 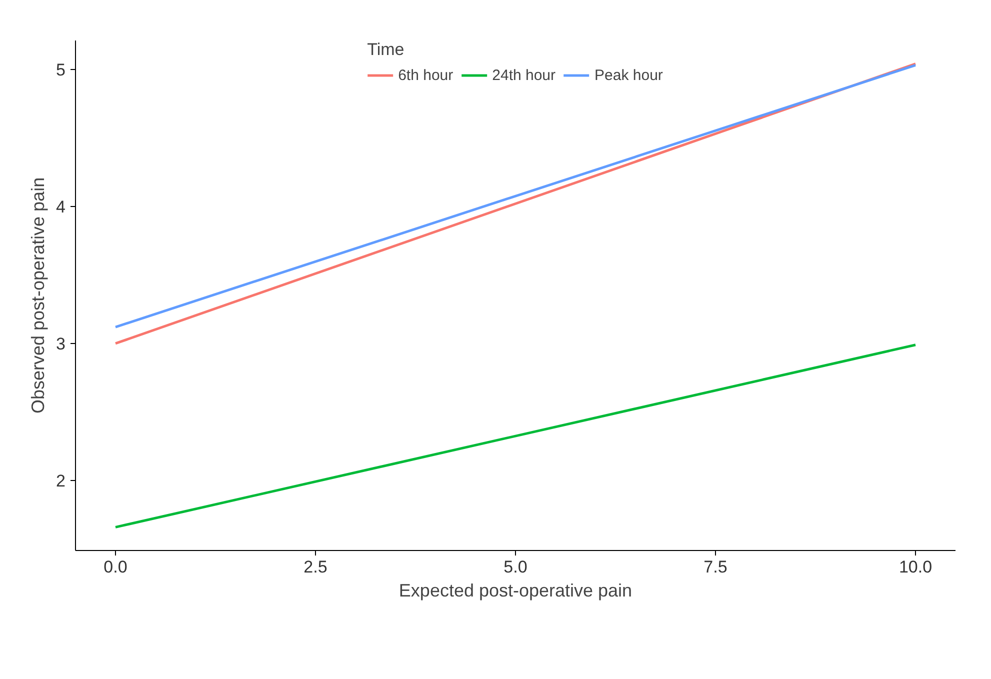 What do you see at coordinates (628, 75) in the screenshot?
I see `legend-label: Peak hour` at bounding box center [628, 75].